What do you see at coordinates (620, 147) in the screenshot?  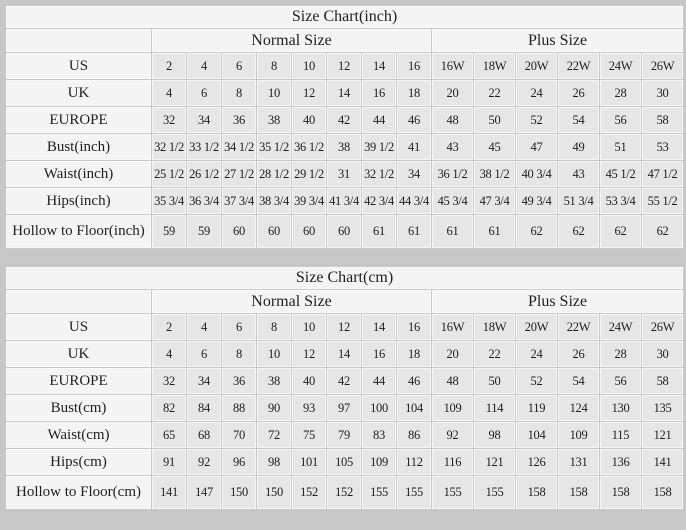 I see `size-cell: 51` at bounding box center [620, 147].